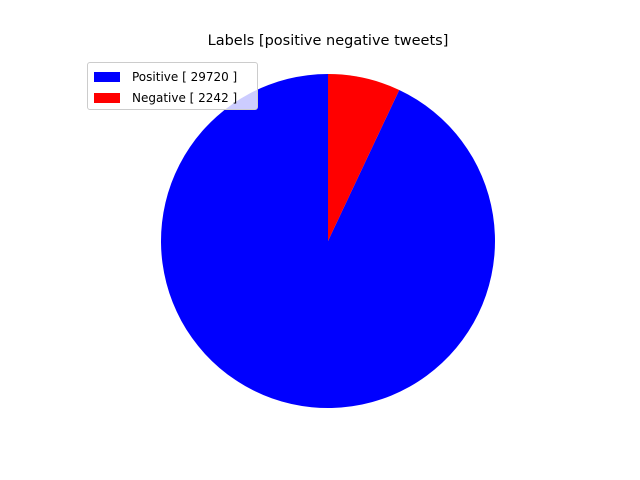  Describe the element at coordinates (185, 77) in the screenshot. I see `legend-label-positive: Positive [ 29720 ]` at that location.